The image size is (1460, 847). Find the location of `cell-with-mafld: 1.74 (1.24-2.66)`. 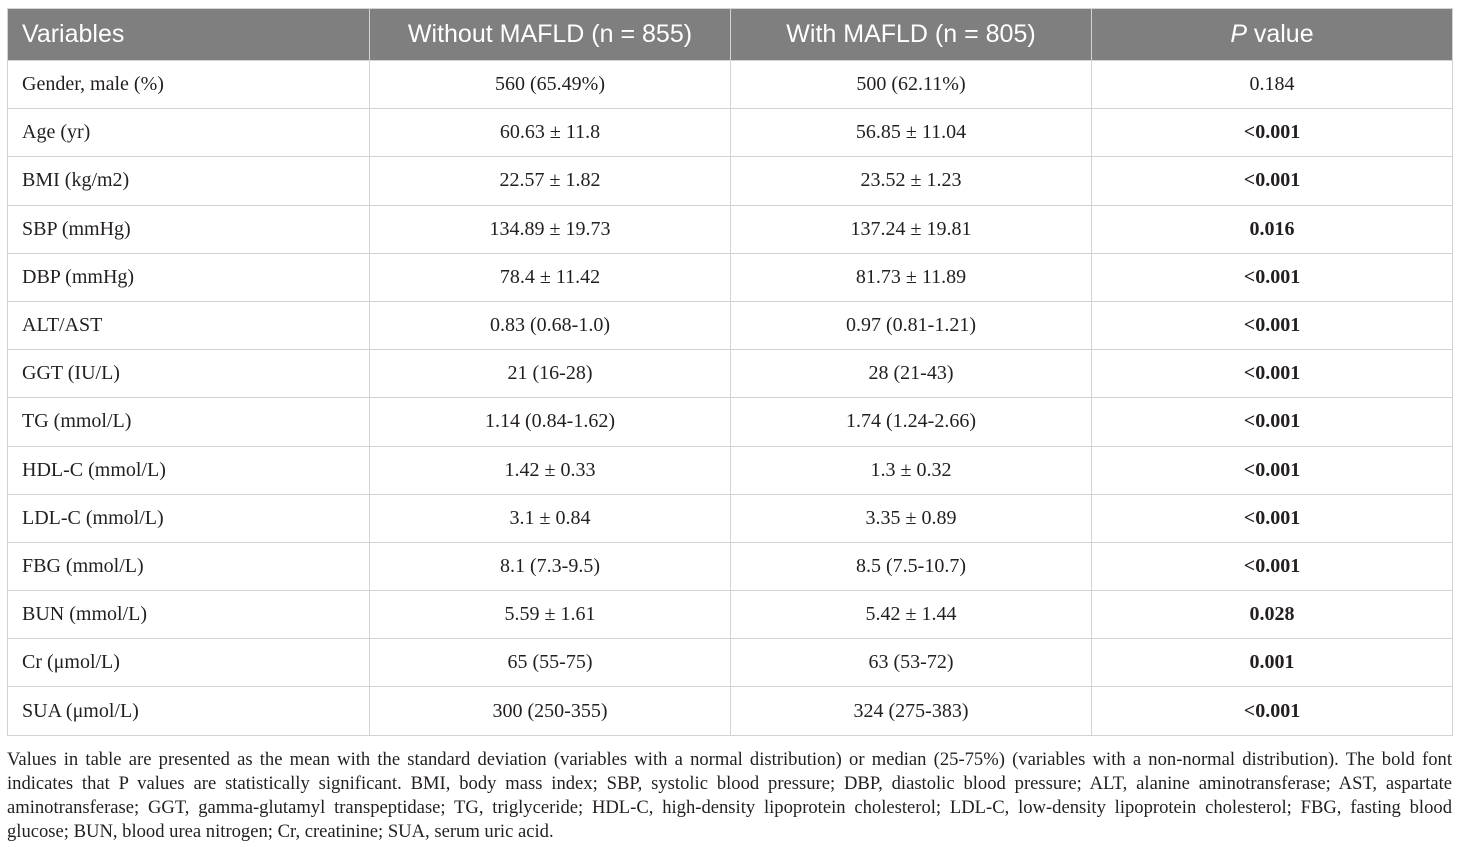

cell-with-mafld: 1.74 (1.24-2.66) is located at coordinates (911, 422).